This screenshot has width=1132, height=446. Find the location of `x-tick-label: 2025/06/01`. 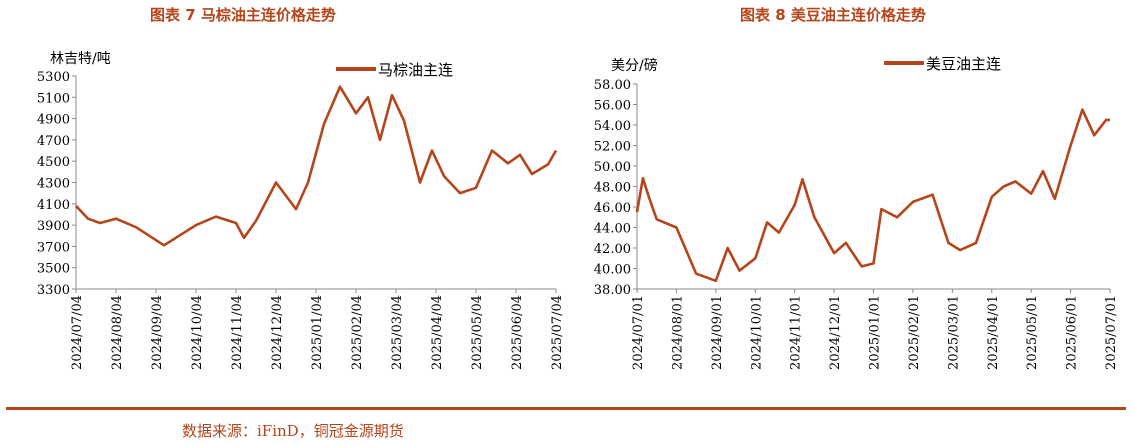

x-tick-label: 2025/06/01 is located at coordinates (1072, 332).